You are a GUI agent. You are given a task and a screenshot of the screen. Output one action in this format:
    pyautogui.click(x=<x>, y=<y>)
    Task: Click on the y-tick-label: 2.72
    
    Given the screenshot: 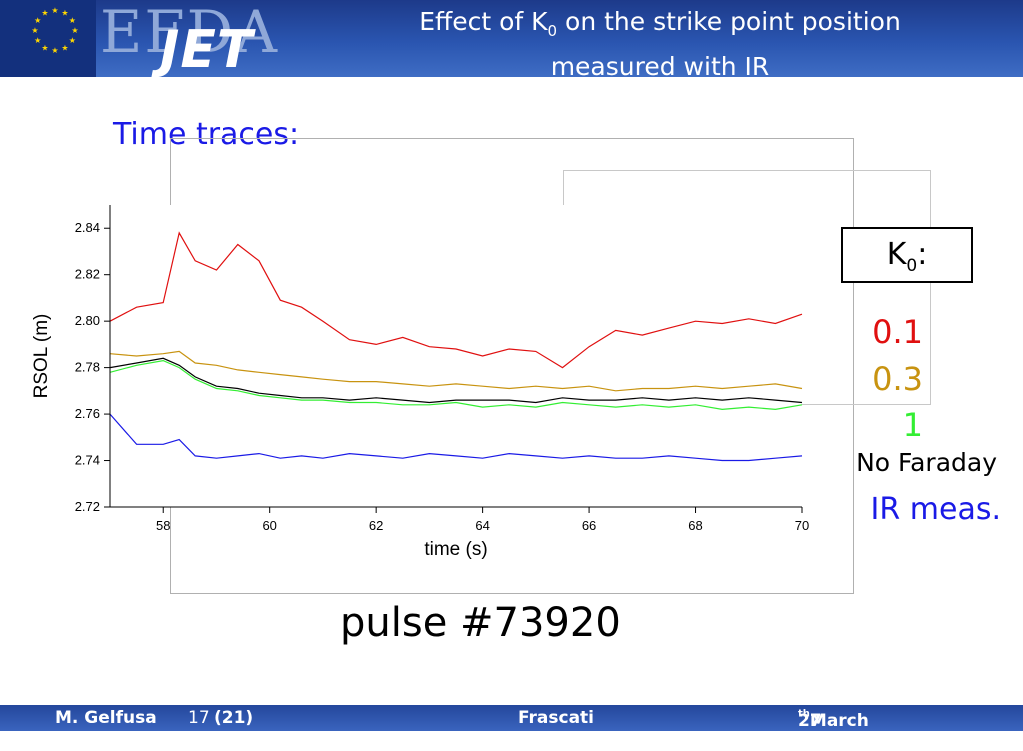 What is the action you would take?
    pyautogui.click(x=87, y=506)
    